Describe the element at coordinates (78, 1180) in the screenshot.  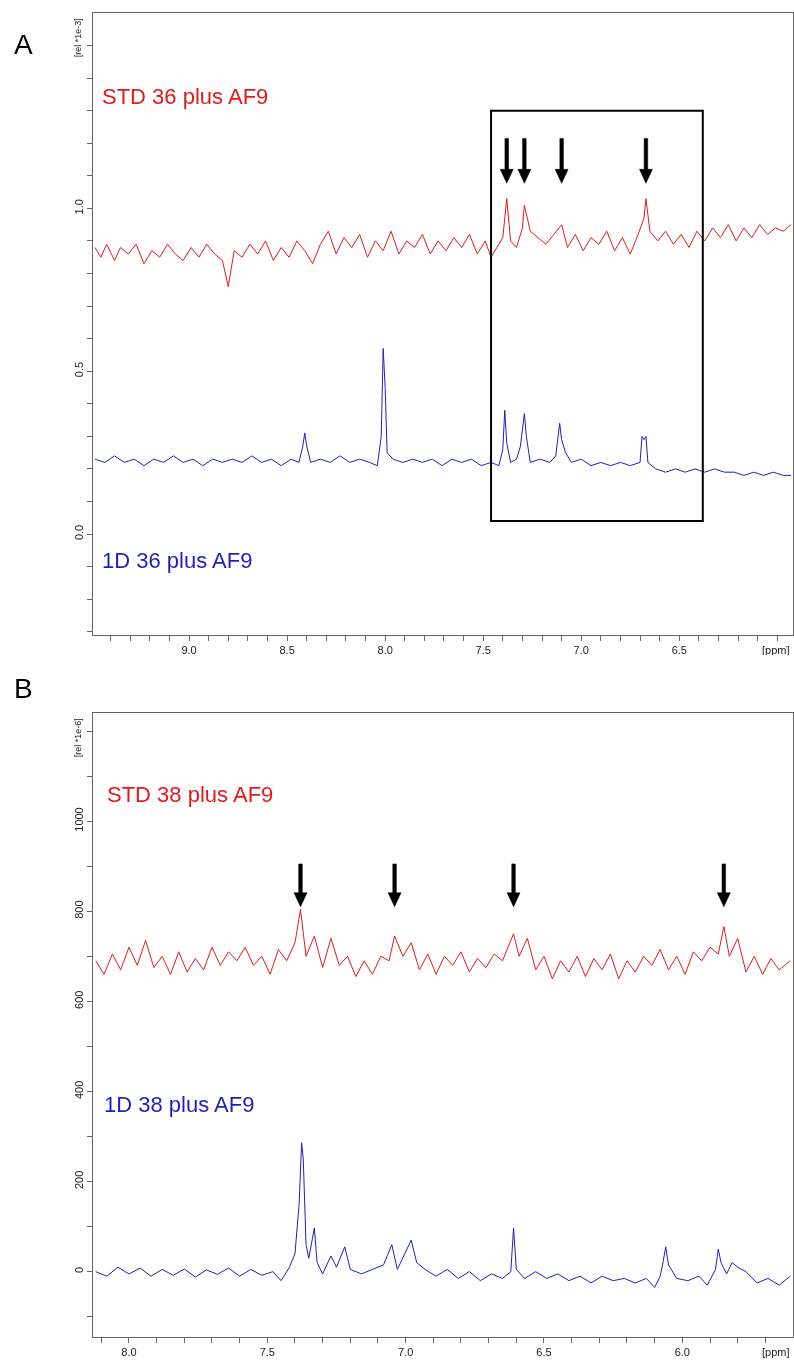
I see `y-tick-label: 200` at that location.